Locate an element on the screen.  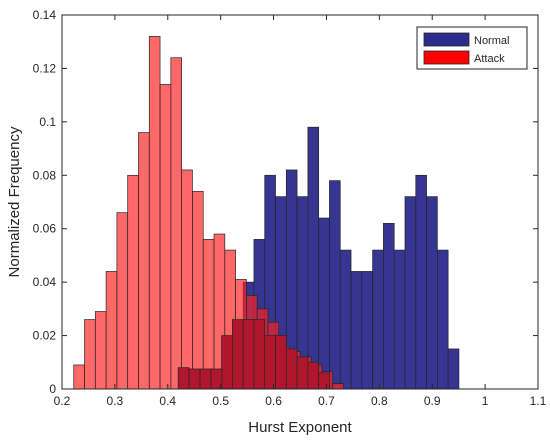
legend-label-attack: Attack is located at coordinates (489, 59).